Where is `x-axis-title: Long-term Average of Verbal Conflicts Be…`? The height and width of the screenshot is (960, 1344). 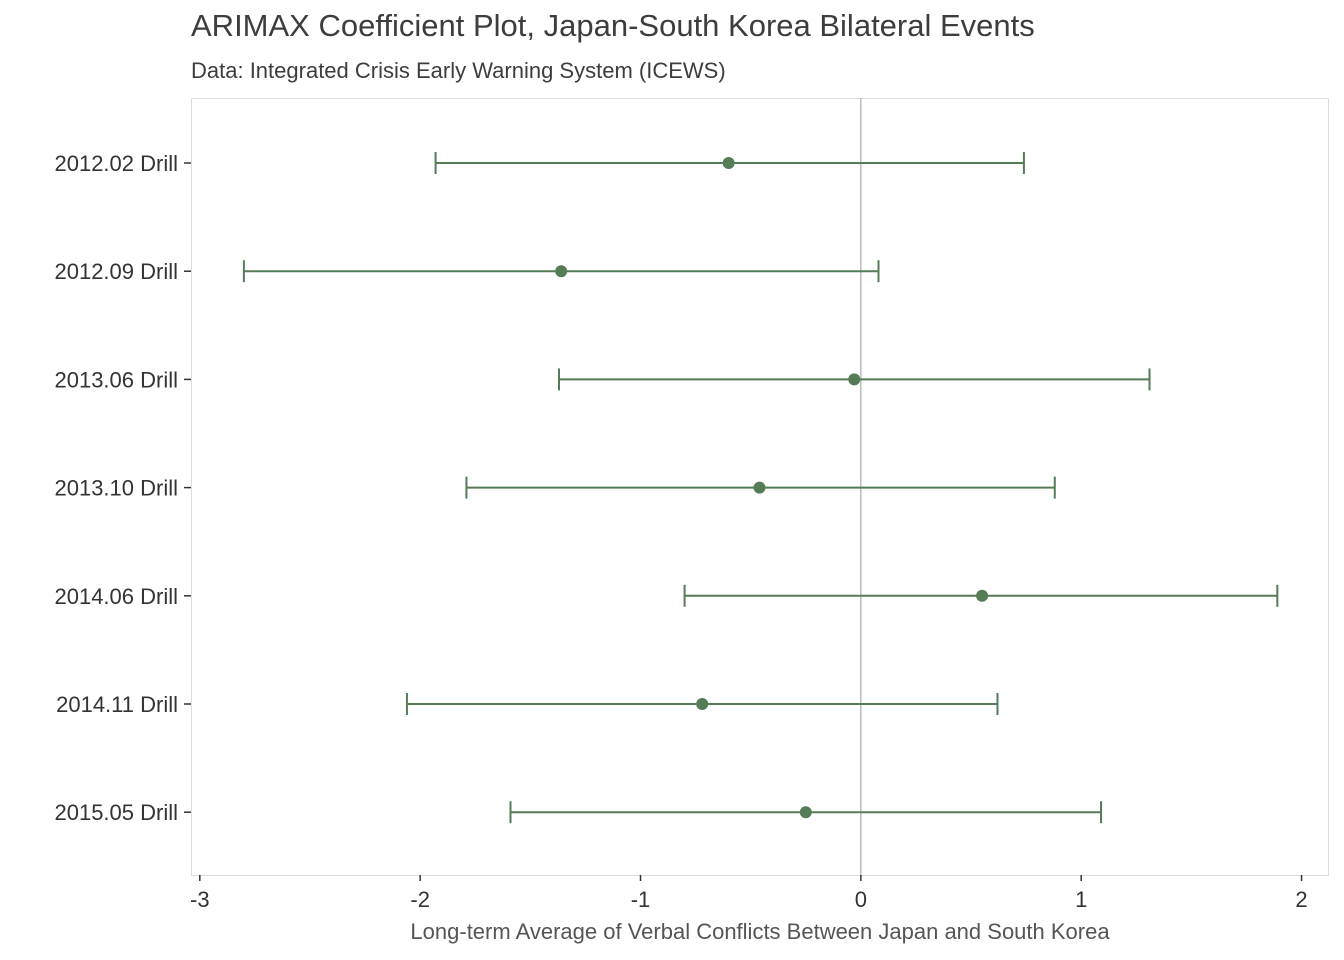 x-axis-title: Long-term Average of Verbal Conflicts Be… is located at coordinates (760, 931).